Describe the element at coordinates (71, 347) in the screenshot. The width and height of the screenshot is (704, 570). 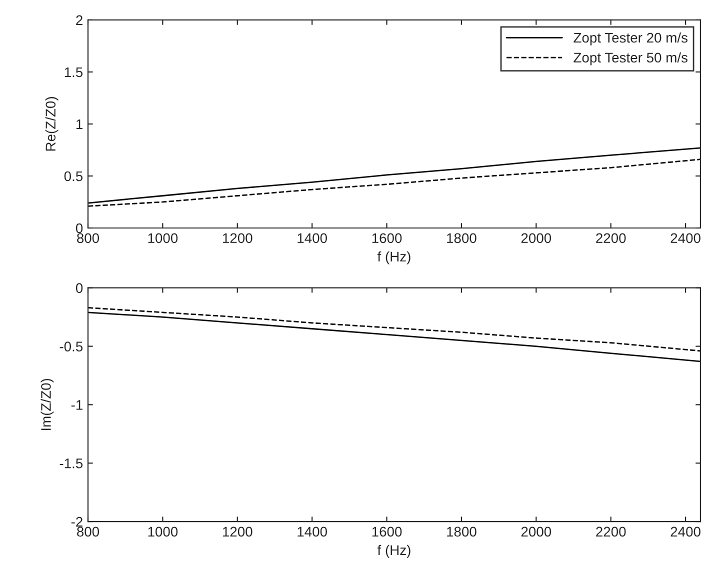
I see `y-tick-label: -0.5` at that location.